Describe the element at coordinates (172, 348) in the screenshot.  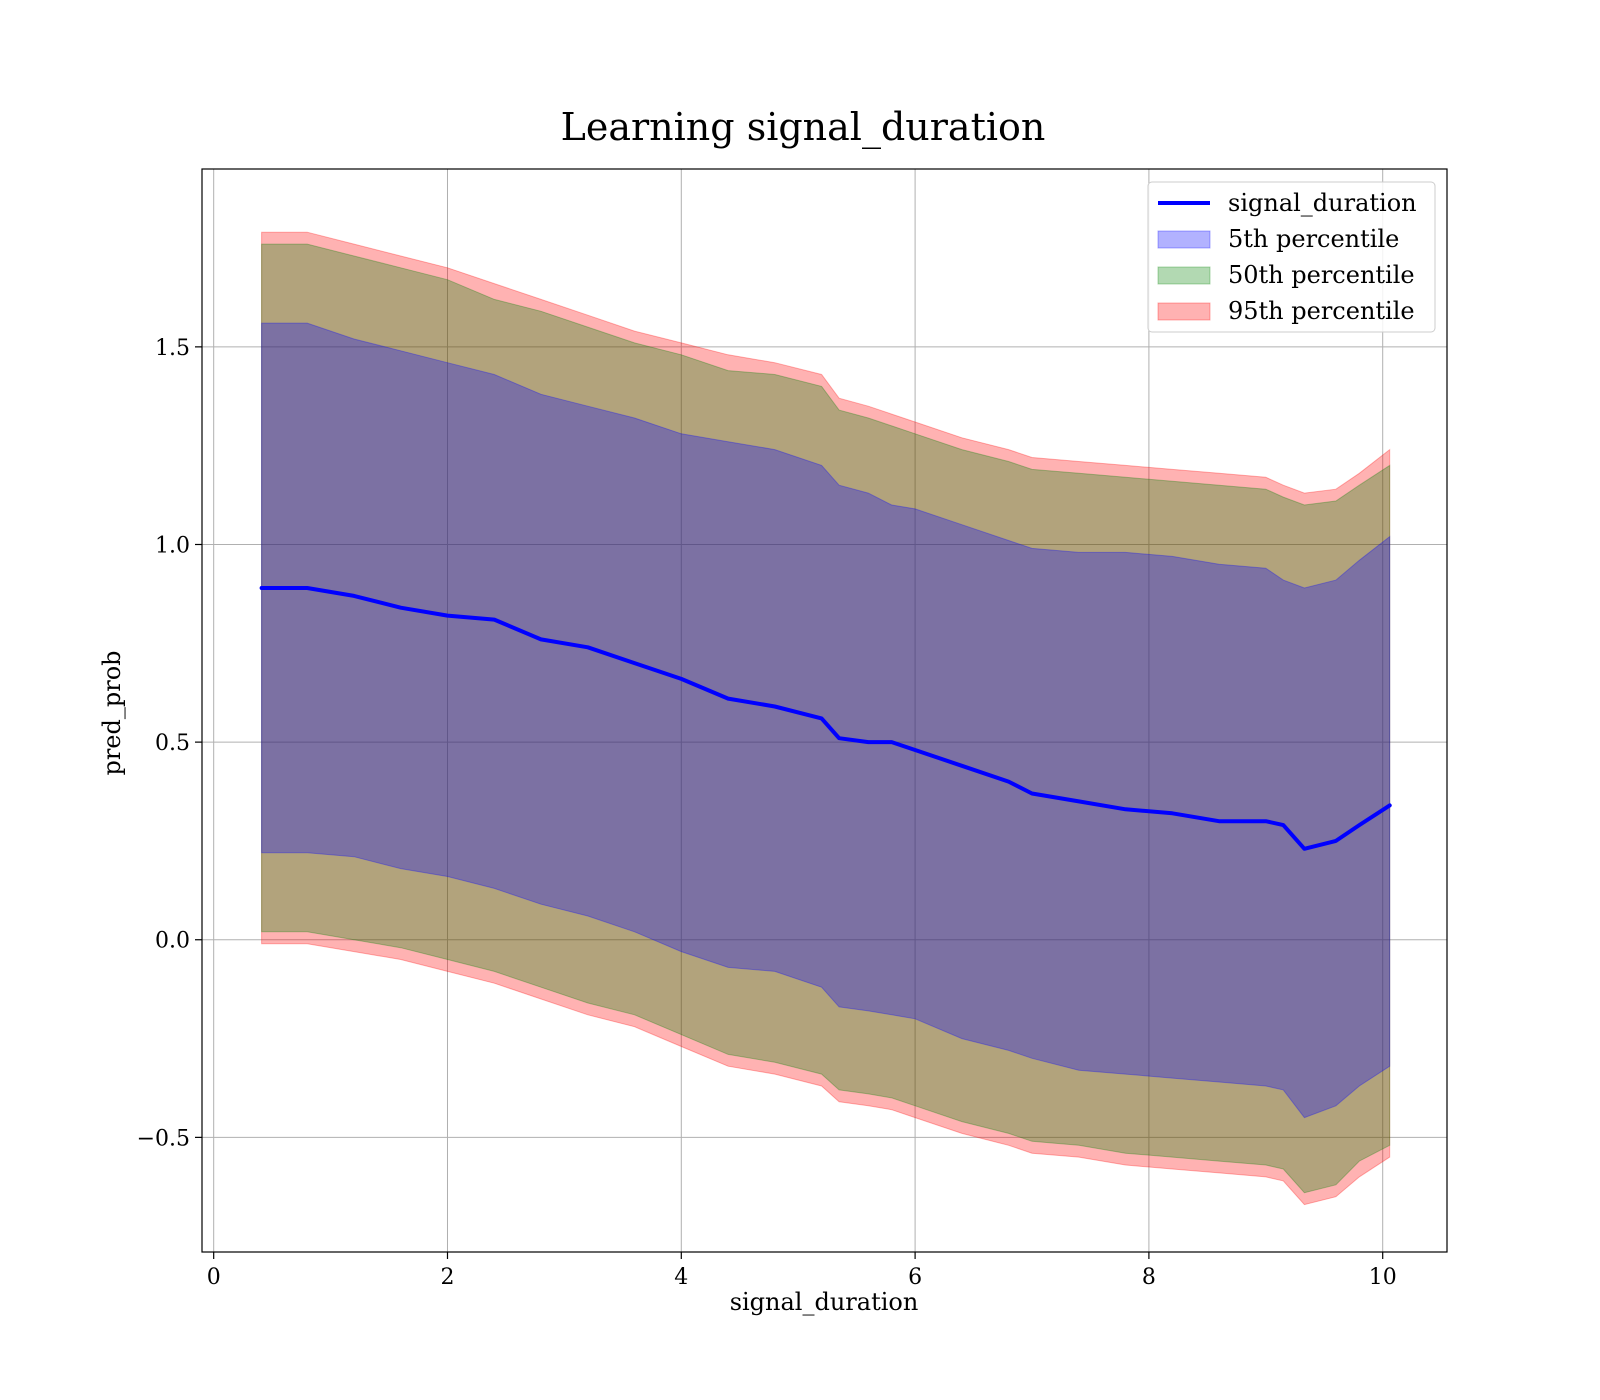
I see `y-tick-label: 1.5` at that location.